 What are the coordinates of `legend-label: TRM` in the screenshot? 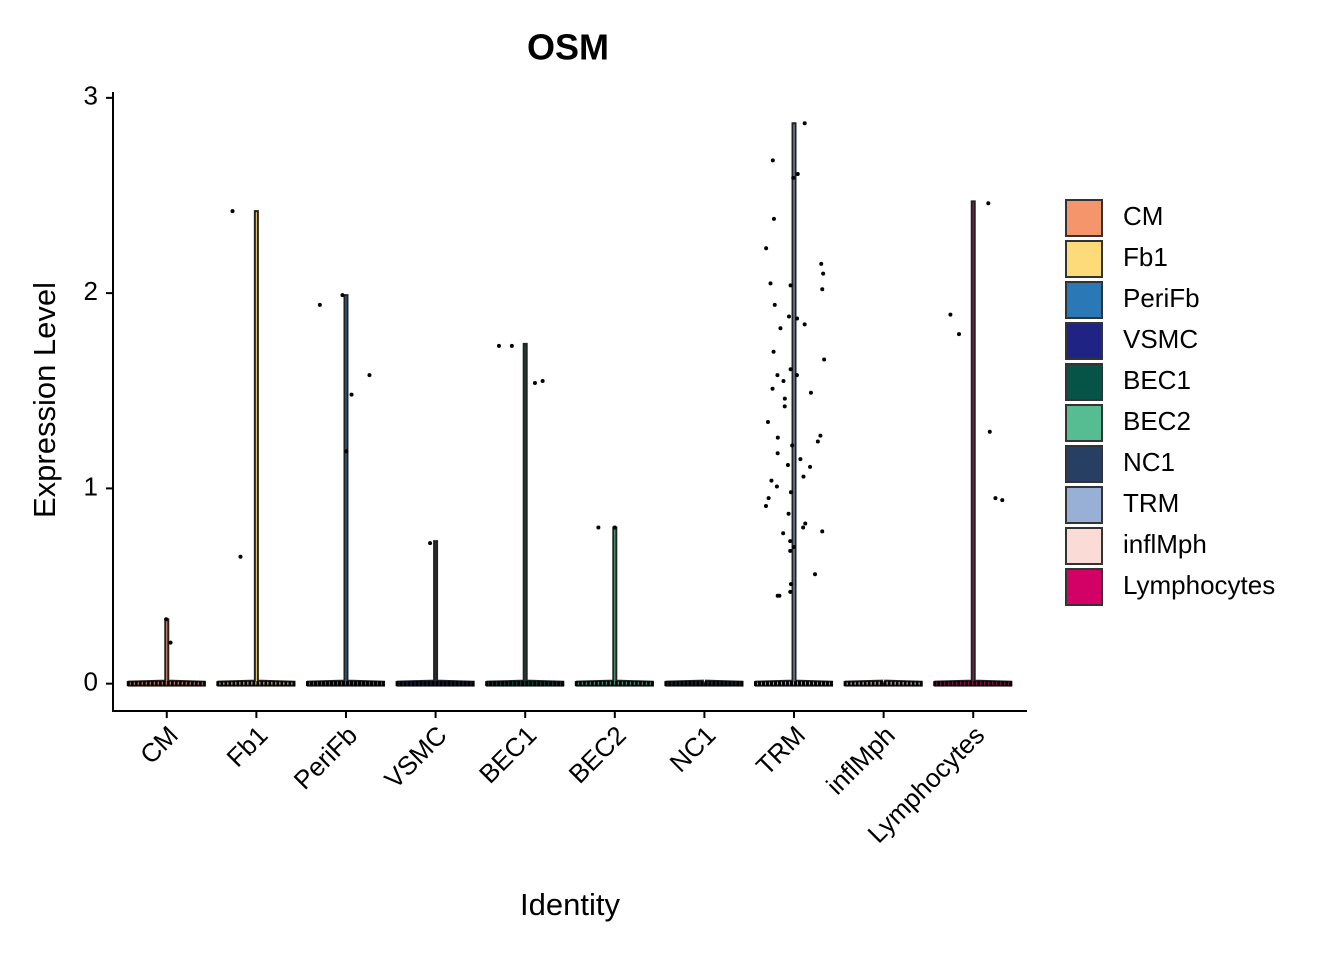 It's located at (1151, 503).